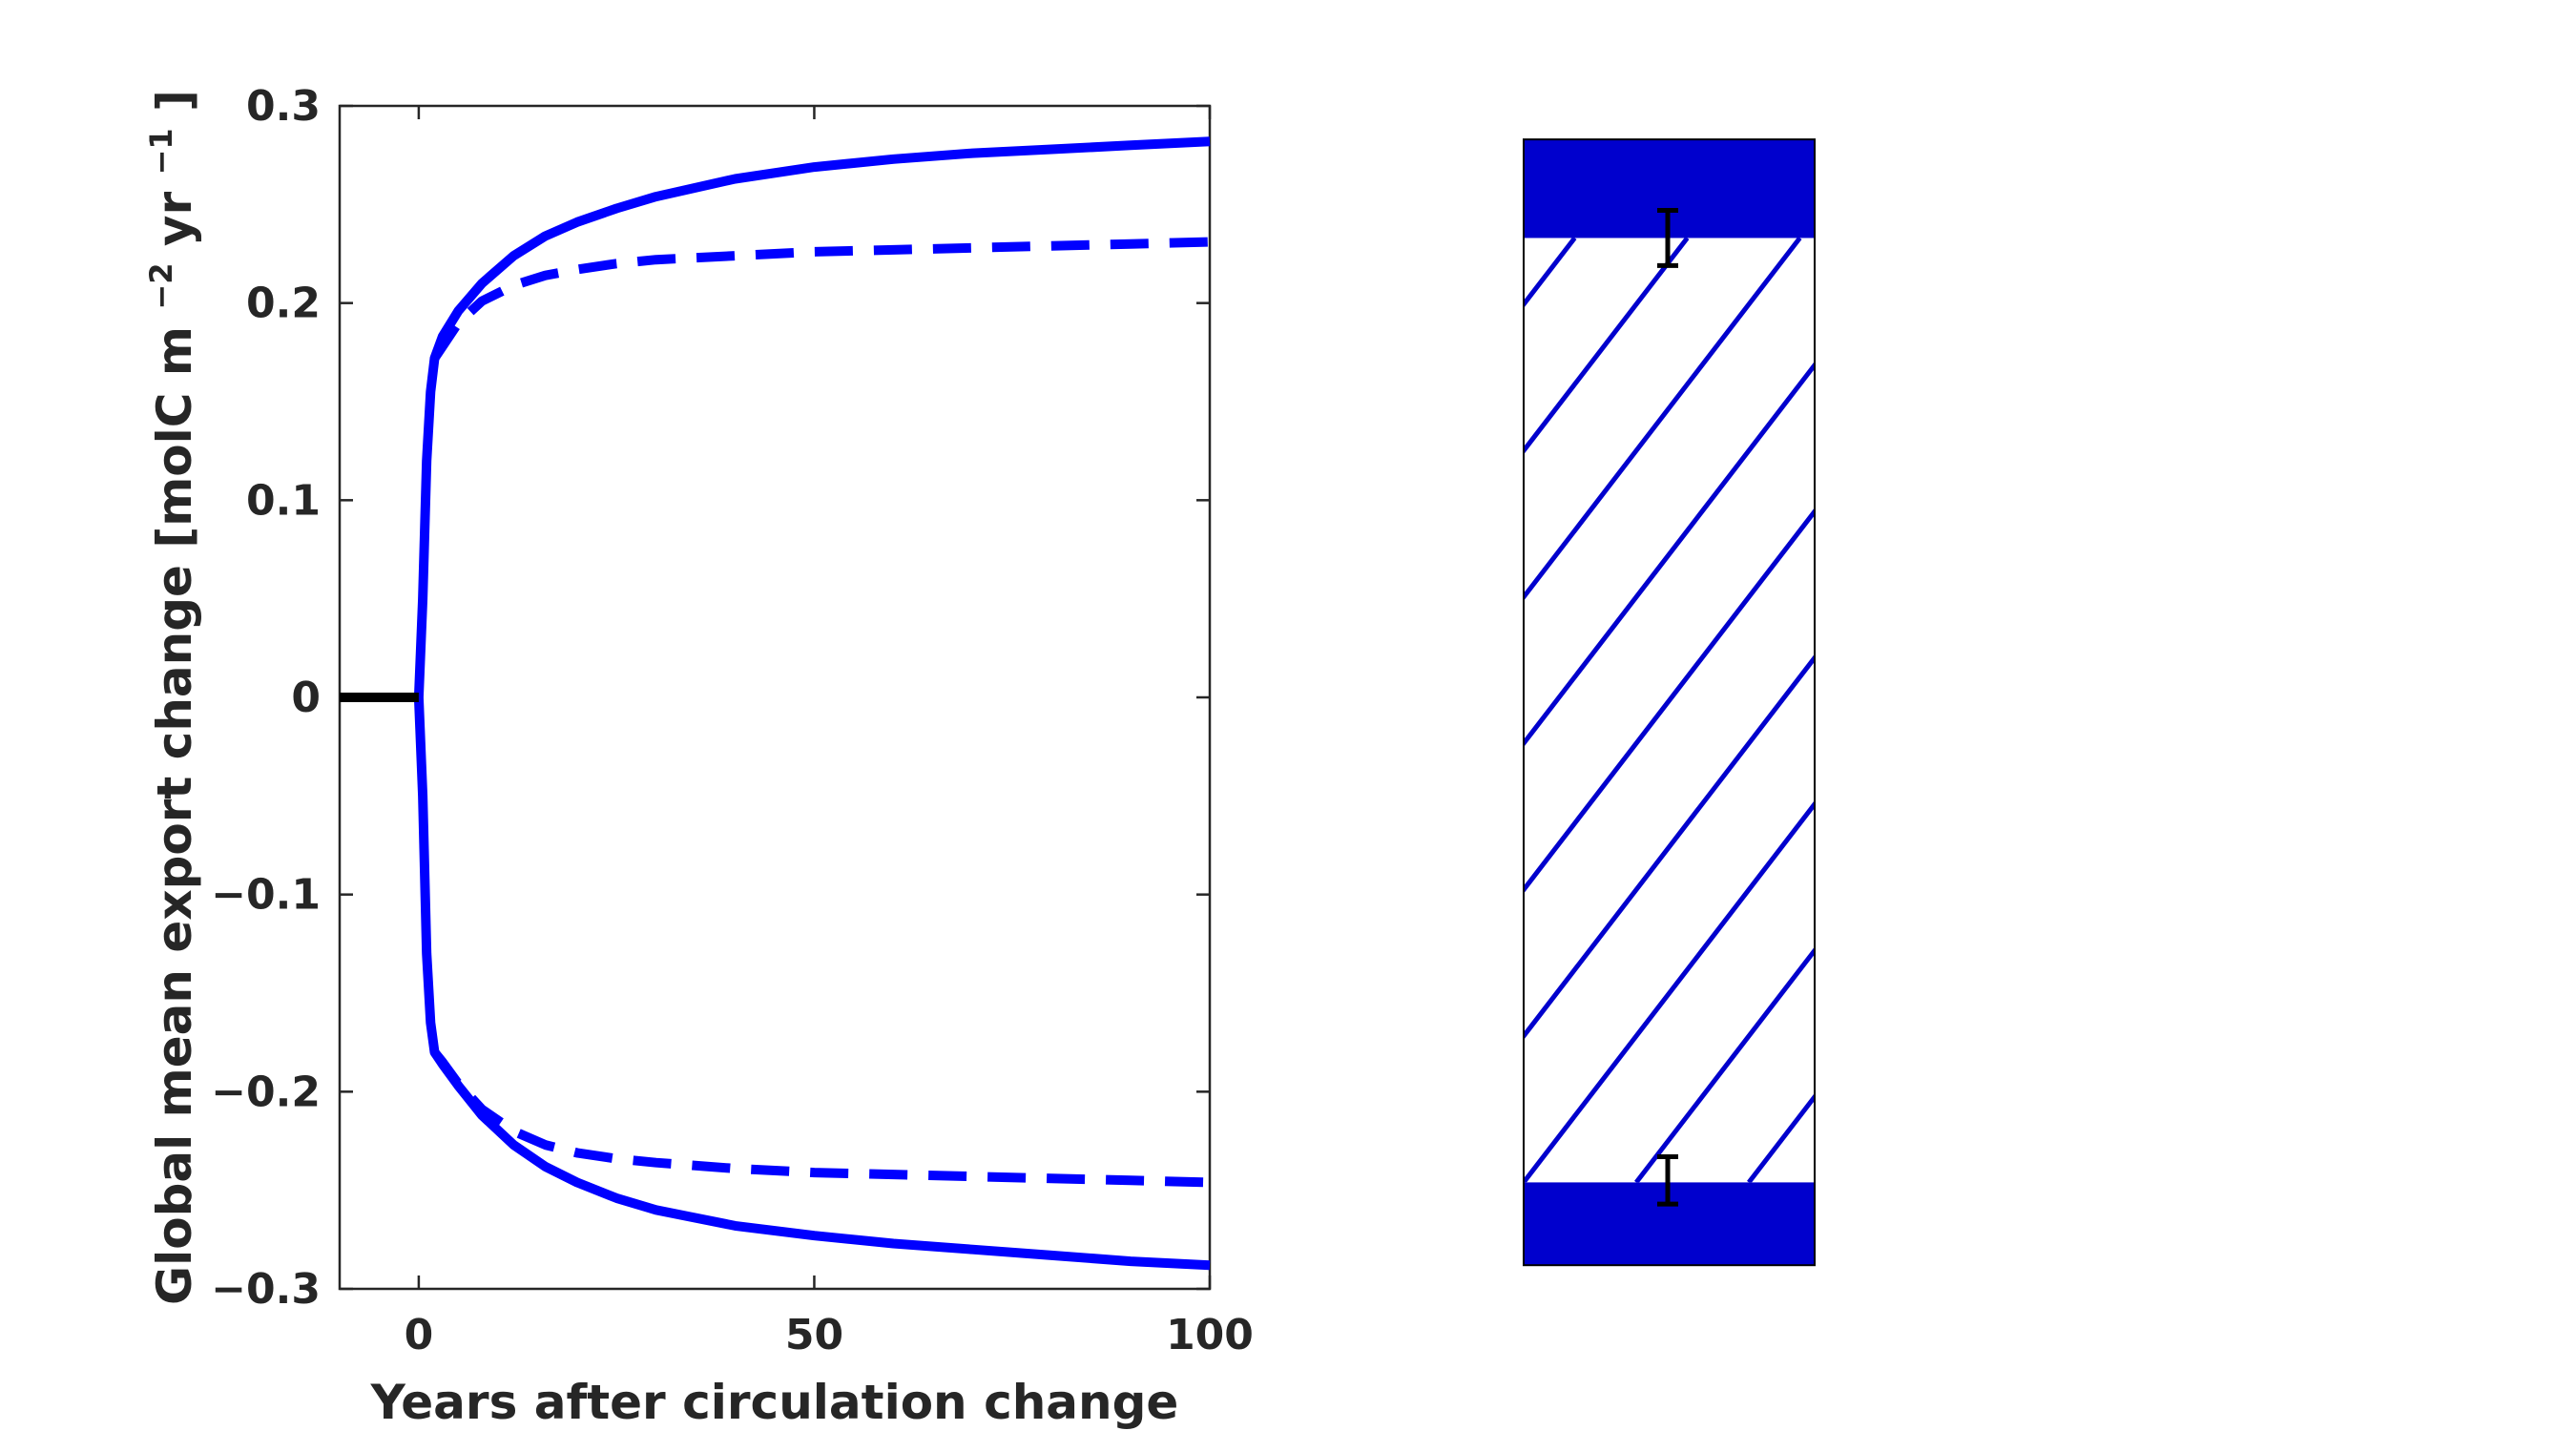  Describe the element at coordinates (306, 698) in the screenshot. I see `y-tick-label: 0` at that location.